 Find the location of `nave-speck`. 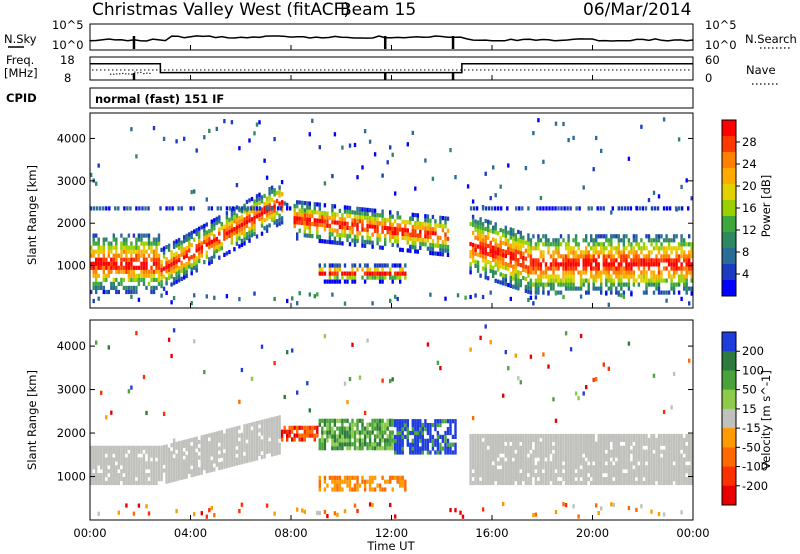

nave-speck is located at coordinates (150, 73).